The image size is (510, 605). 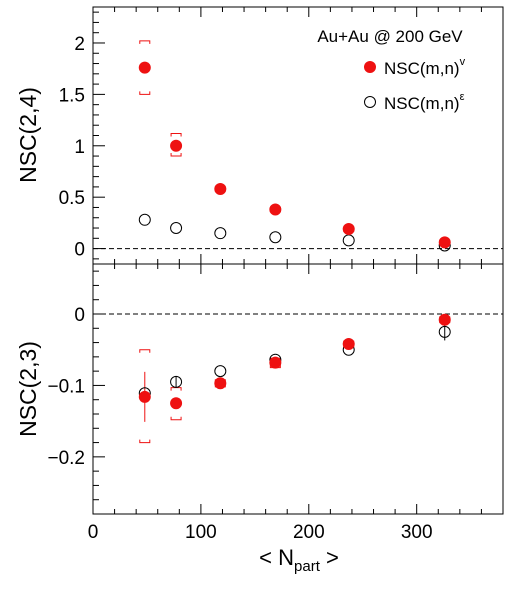 What do you see at coordinates (72, 198) in the screenshot?
I see `top-y-tick-label: 0.5` at bounding box center [72, 198].